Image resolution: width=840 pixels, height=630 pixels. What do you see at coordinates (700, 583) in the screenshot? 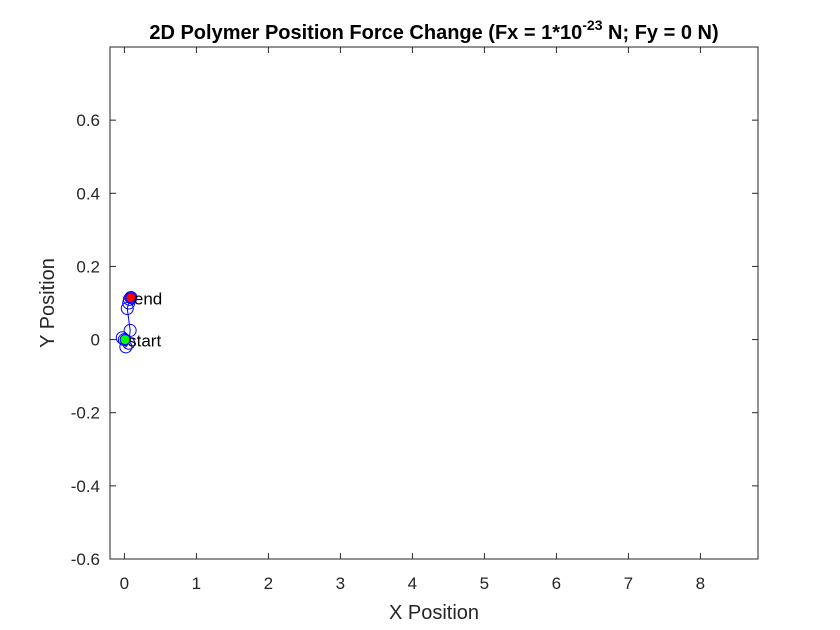
I see `x-tick-label: 8` at bounding box center [700, 583].